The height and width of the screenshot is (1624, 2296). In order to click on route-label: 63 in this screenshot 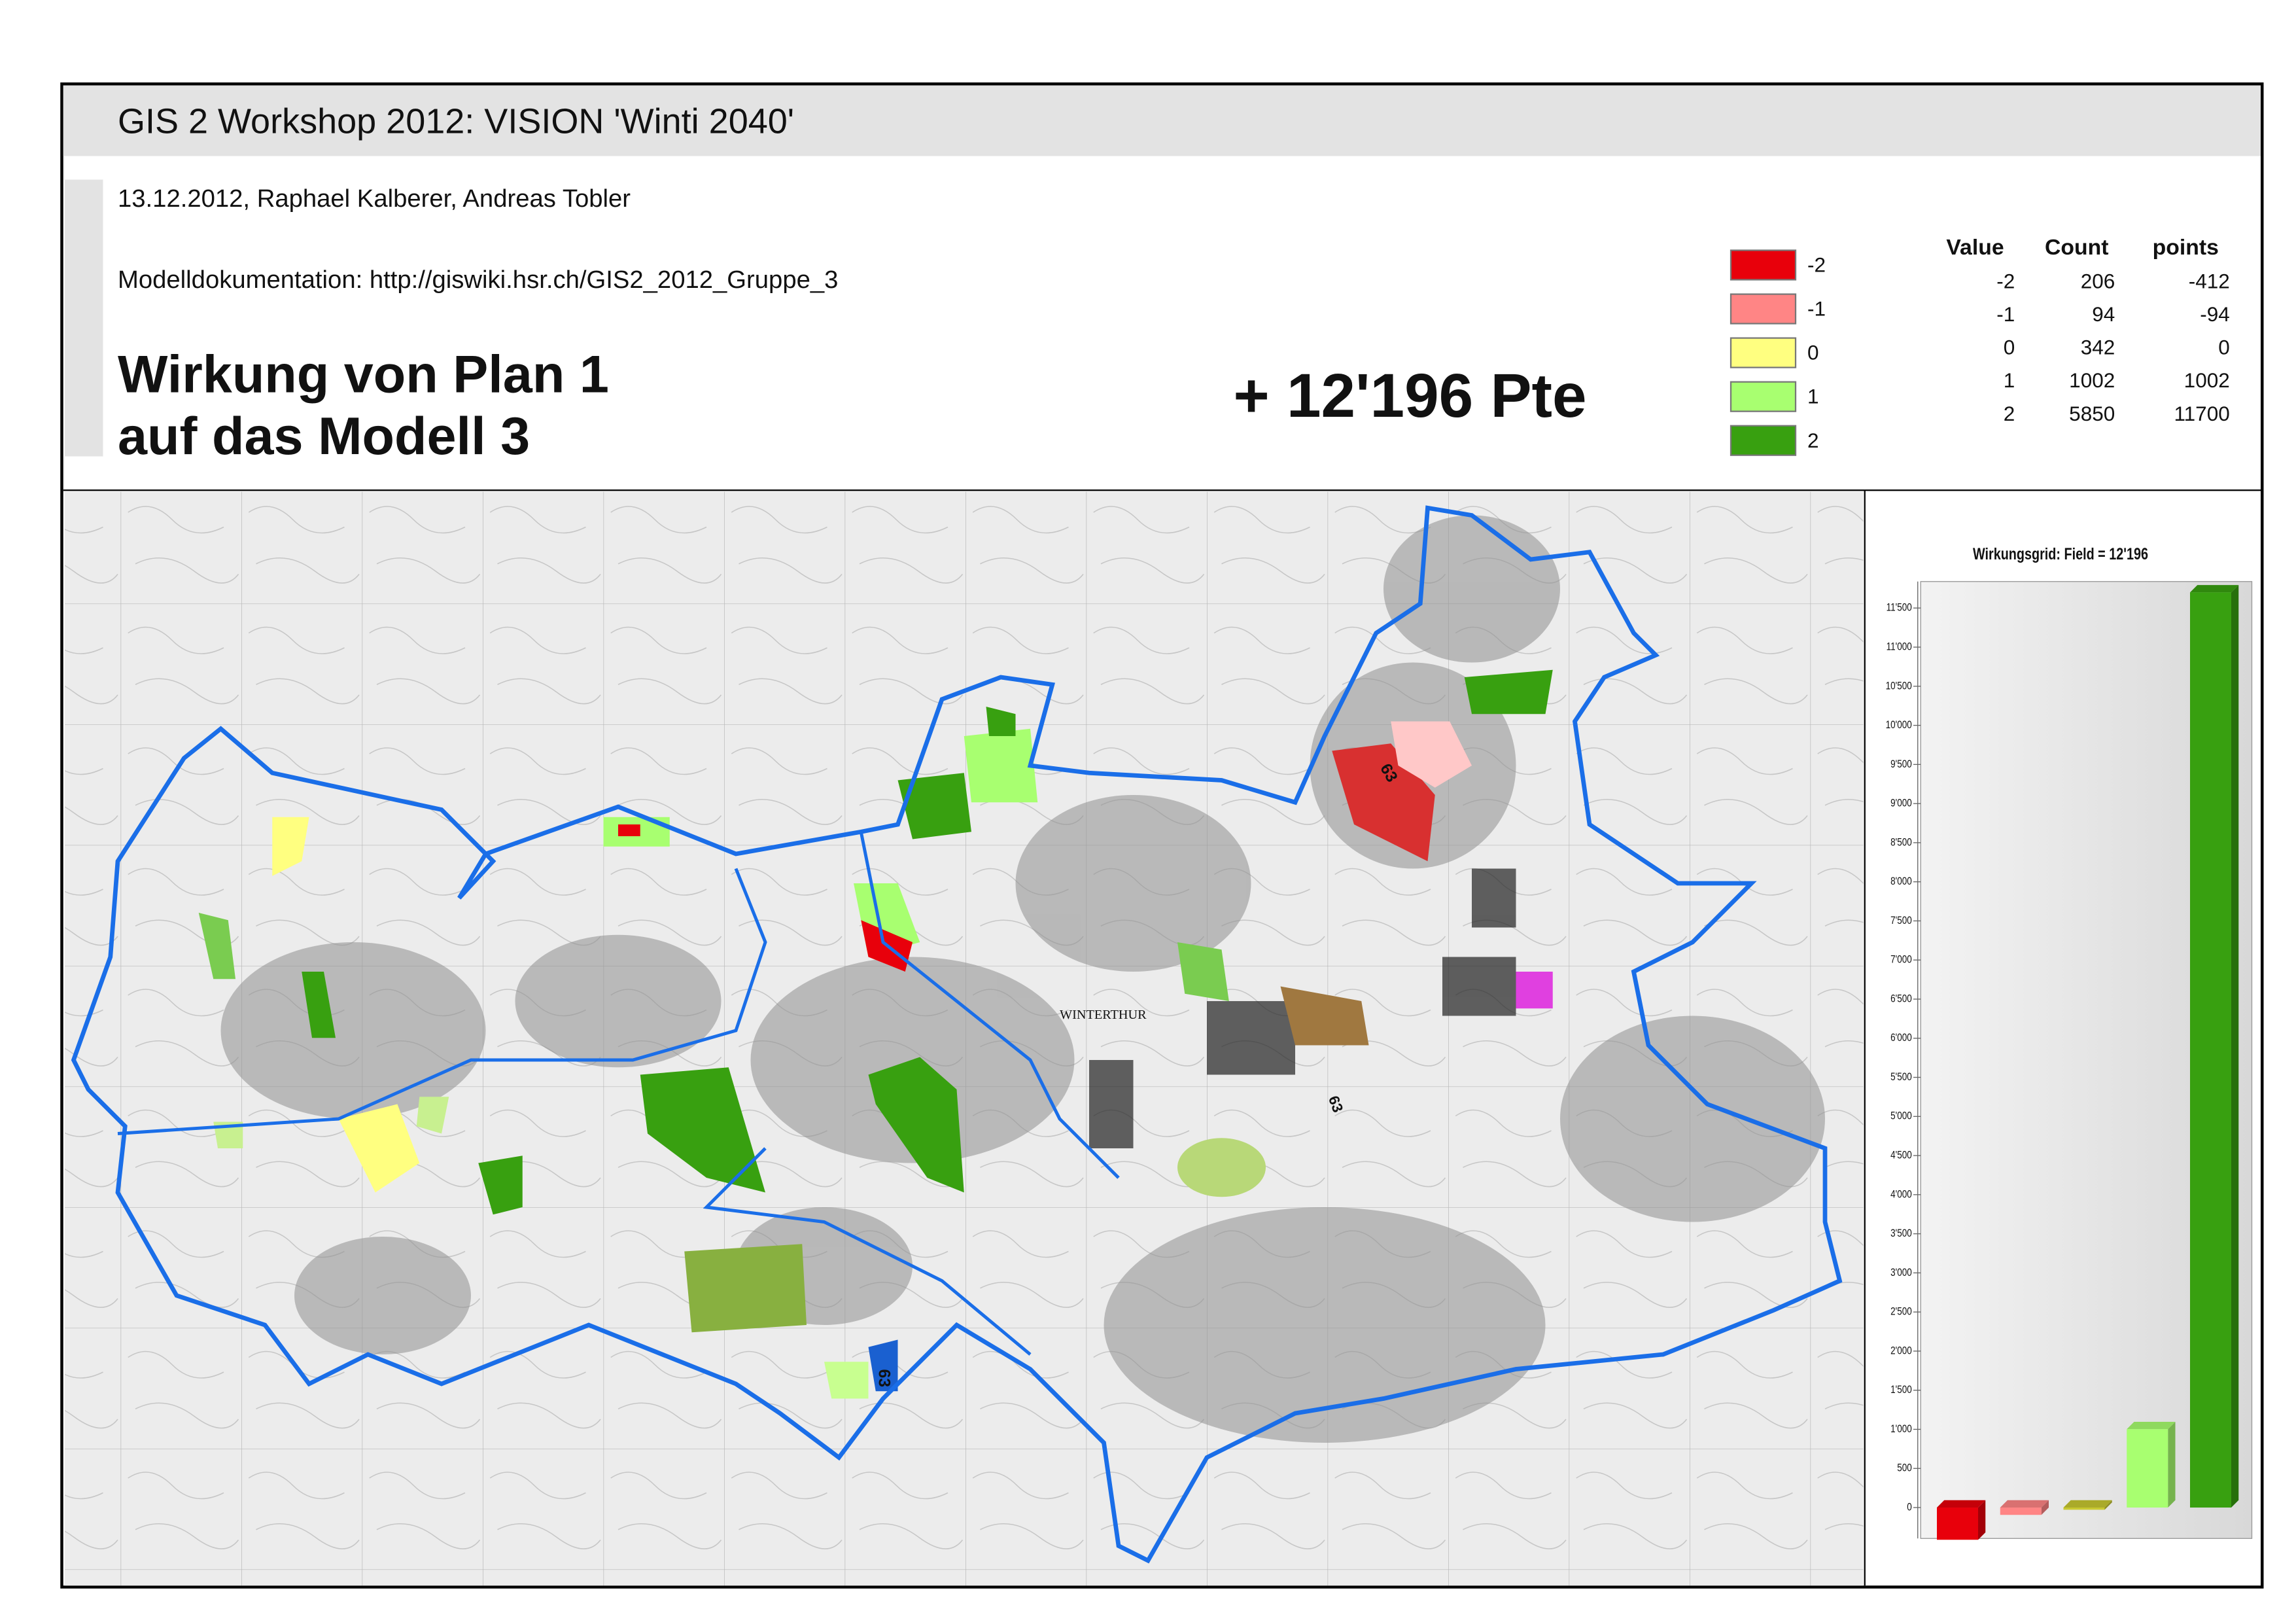, I will do `click(883, 1378)`.